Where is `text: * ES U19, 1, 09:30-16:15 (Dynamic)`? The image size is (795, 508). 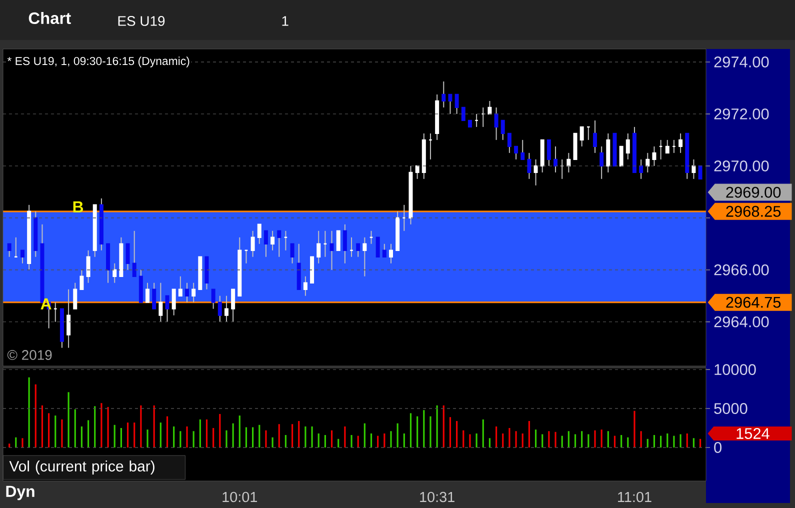
text: * ES U19, 1, 09:30-16:15 (Dynamic) is located at coordinates (98, 62).